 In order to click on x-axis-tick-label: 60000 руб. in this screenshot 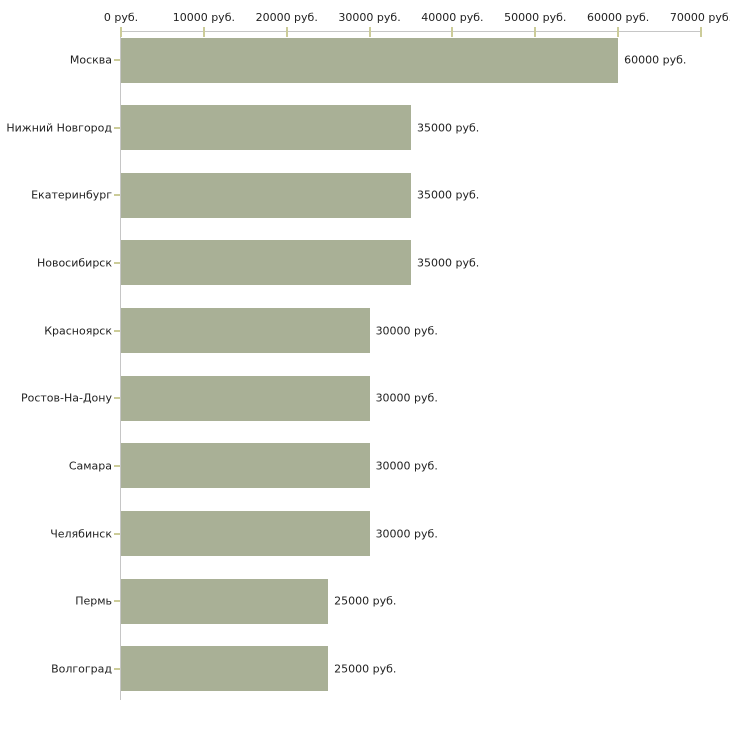, I will do `click(618, 17)`.